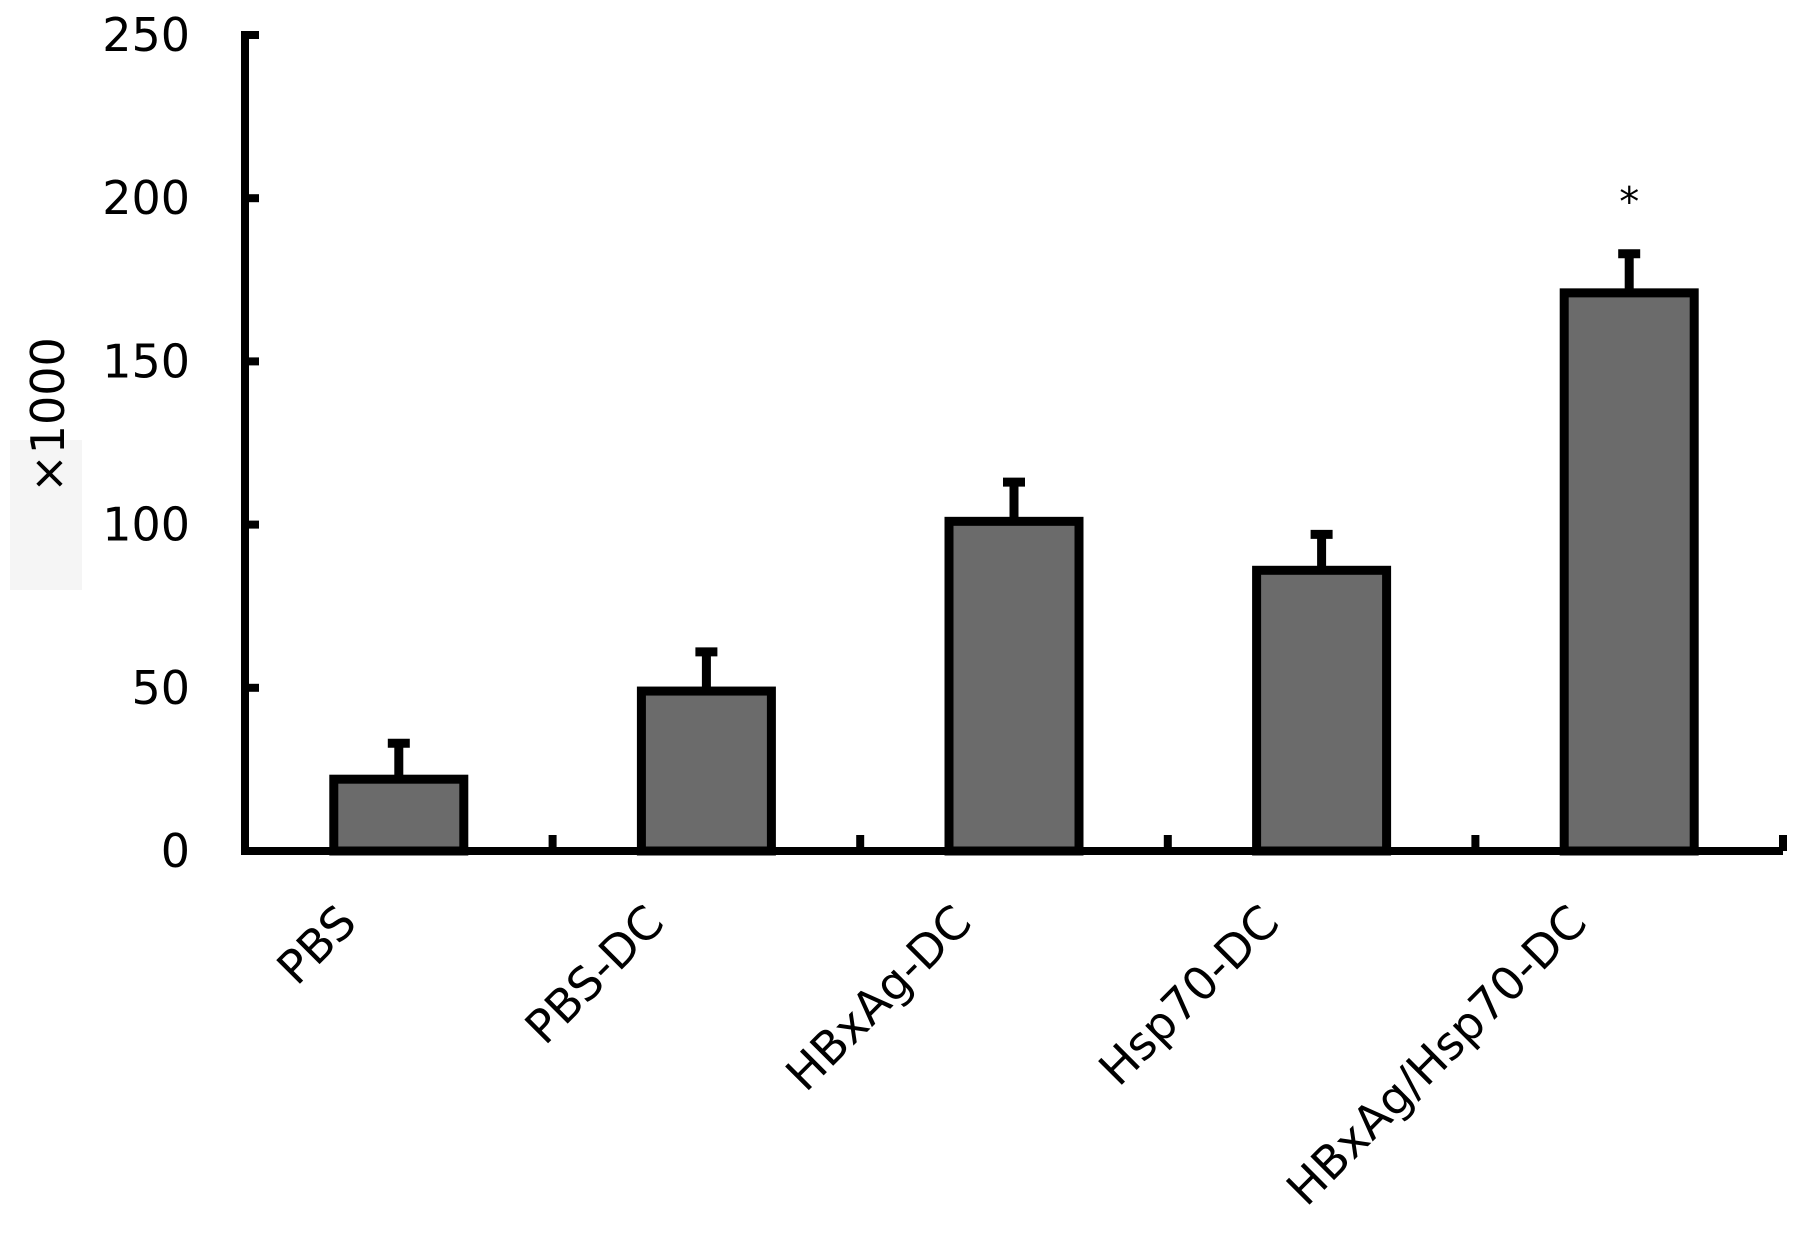 This screenshot has height=1248, width=1795. What do you see at coordinates (1188, 995) in the screenshot?
I see `x-tick-label: Hsp70-DC` at bounding box center [1188, 995].